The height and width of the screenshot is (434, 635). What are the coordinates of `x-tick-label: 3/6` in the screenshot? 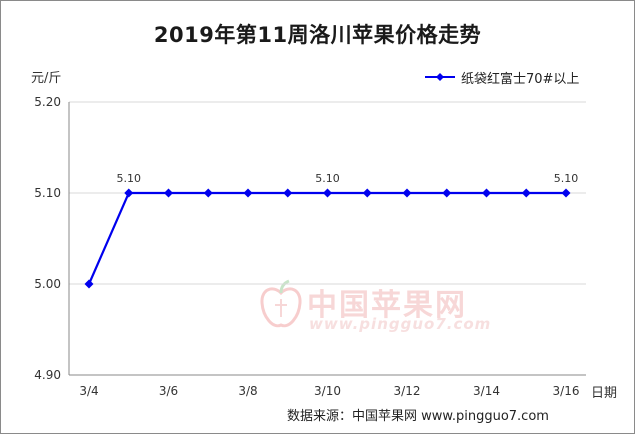 It's located at (168, 391).